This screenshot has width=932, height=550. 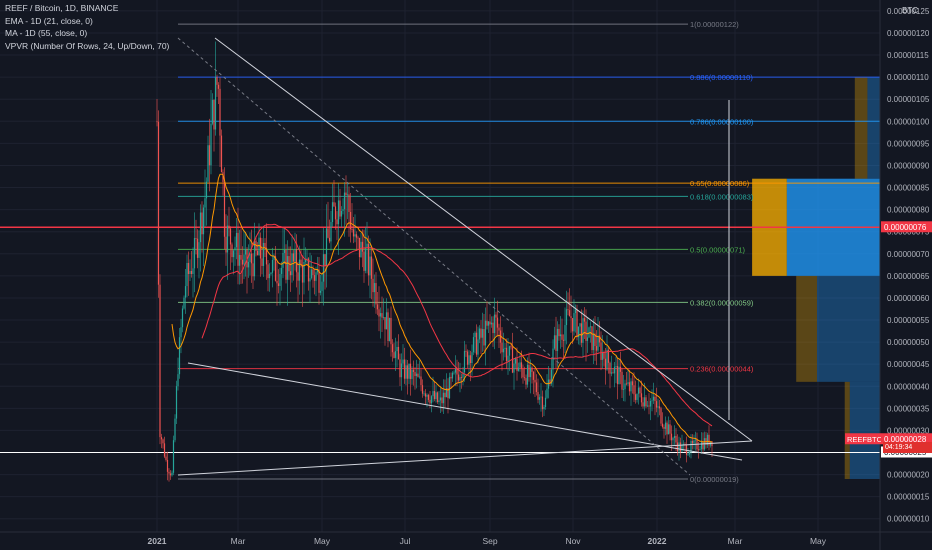 What do you see at coordinates (87, 45) in the screenshot?
I see `vpvr-label: VPVR (Number Of Rows, 24, Up/Down, 70)` at bounding box center [87, 45].